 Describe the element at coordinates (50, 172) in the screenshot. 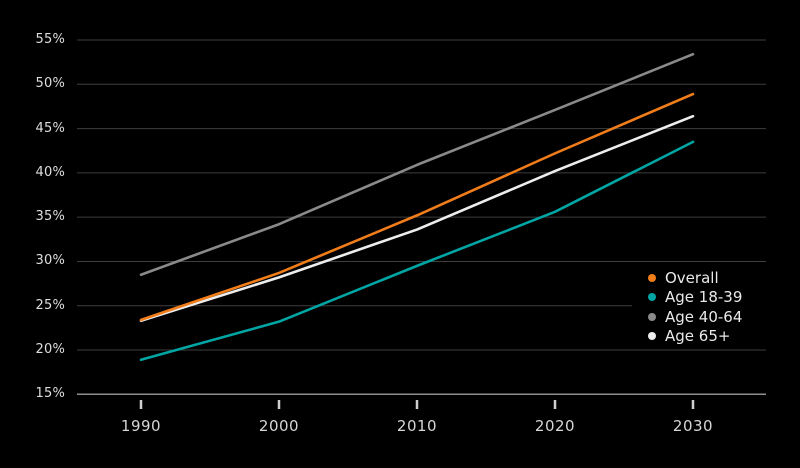

I see `y-axis-label: 40%` at that location.